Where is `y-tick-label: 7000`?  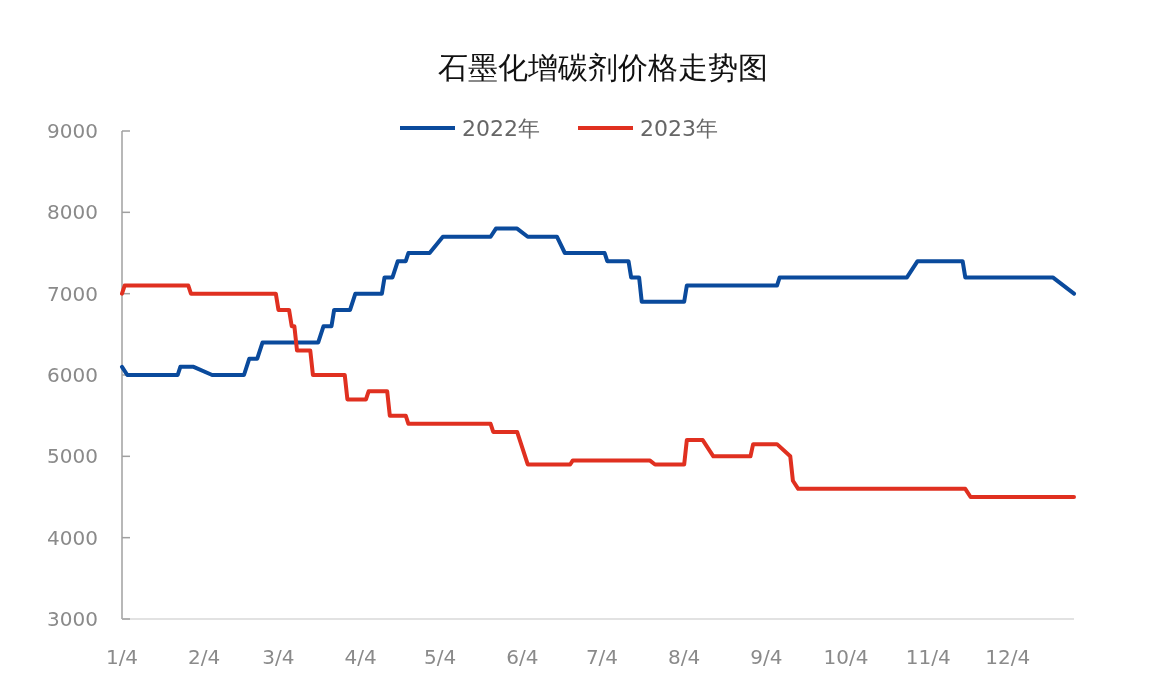
y-tick-label: 7000 is located at coordinates (72, 293).